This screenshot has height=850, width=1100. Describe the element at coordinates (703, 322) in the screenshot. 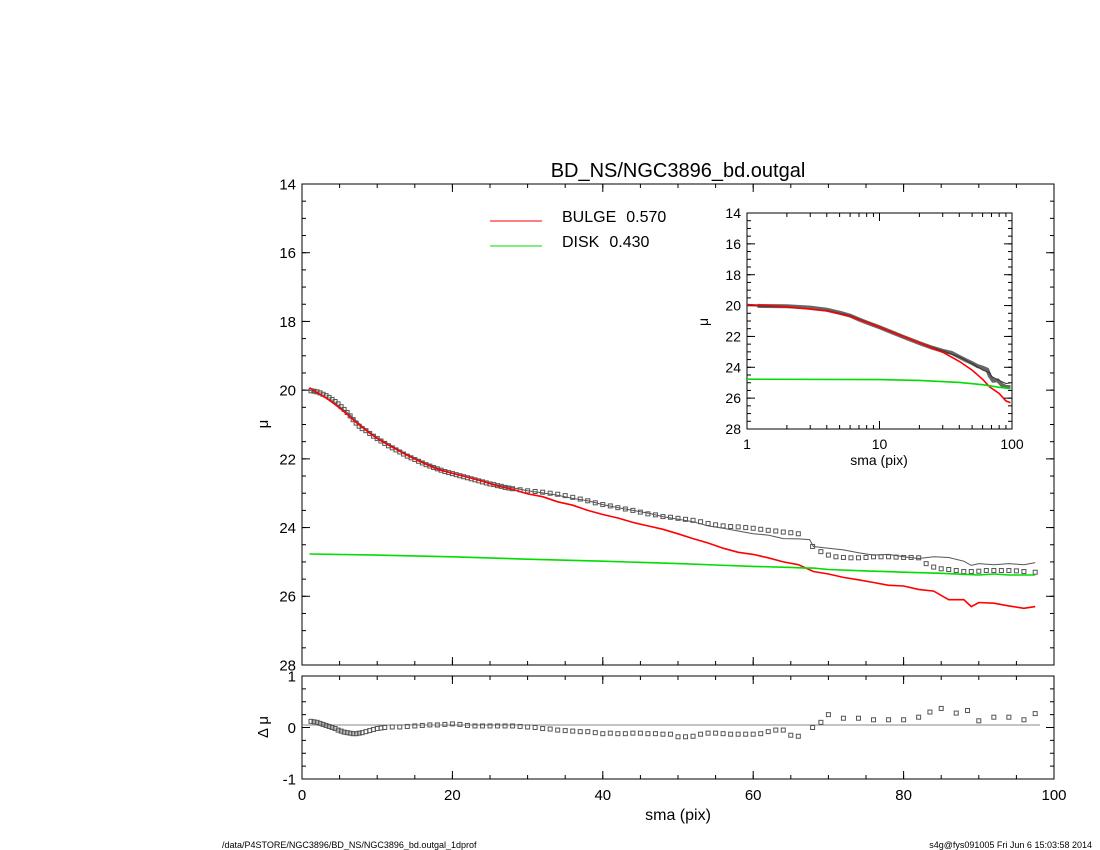

I see `inset-y-axis-label: μ` at that location.